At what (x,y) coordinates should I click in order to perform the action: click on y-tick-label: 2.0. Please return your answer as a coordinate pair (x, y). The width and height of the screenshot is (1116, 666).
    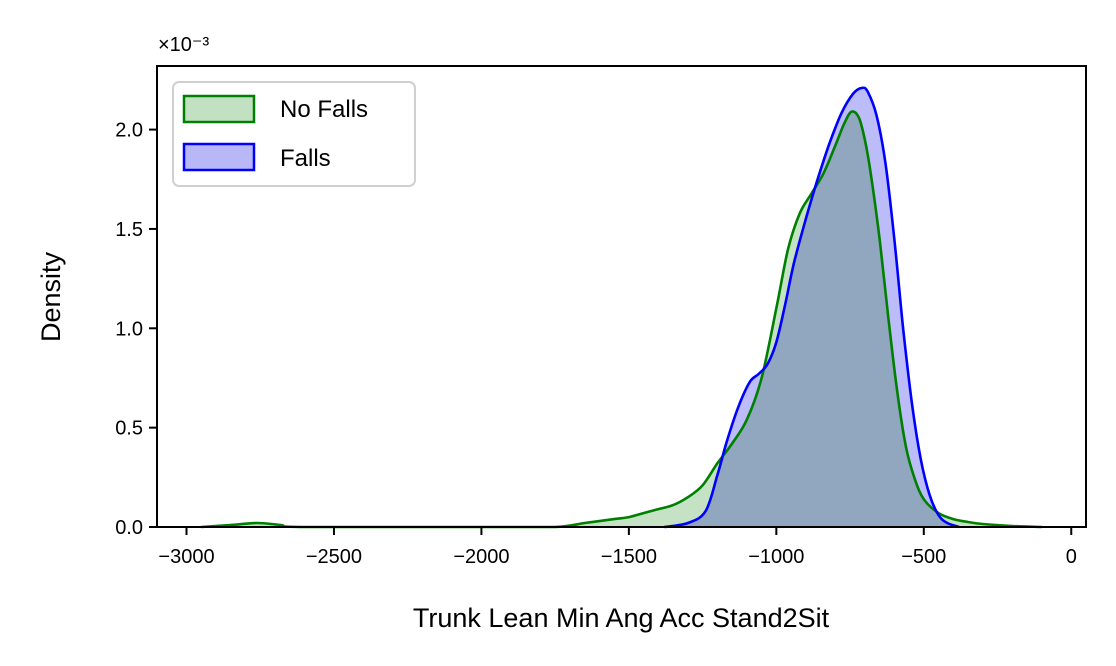
    Looking at the image, I should click on (129, 131).